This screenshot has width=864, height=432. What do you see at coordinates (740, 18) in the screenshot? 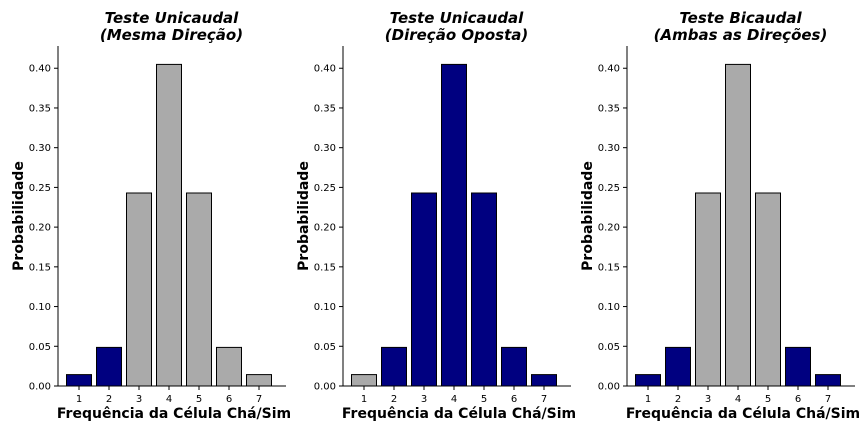
I see `chart-title-line1: Teste Bicaudal` at bounding box center [740, 18].